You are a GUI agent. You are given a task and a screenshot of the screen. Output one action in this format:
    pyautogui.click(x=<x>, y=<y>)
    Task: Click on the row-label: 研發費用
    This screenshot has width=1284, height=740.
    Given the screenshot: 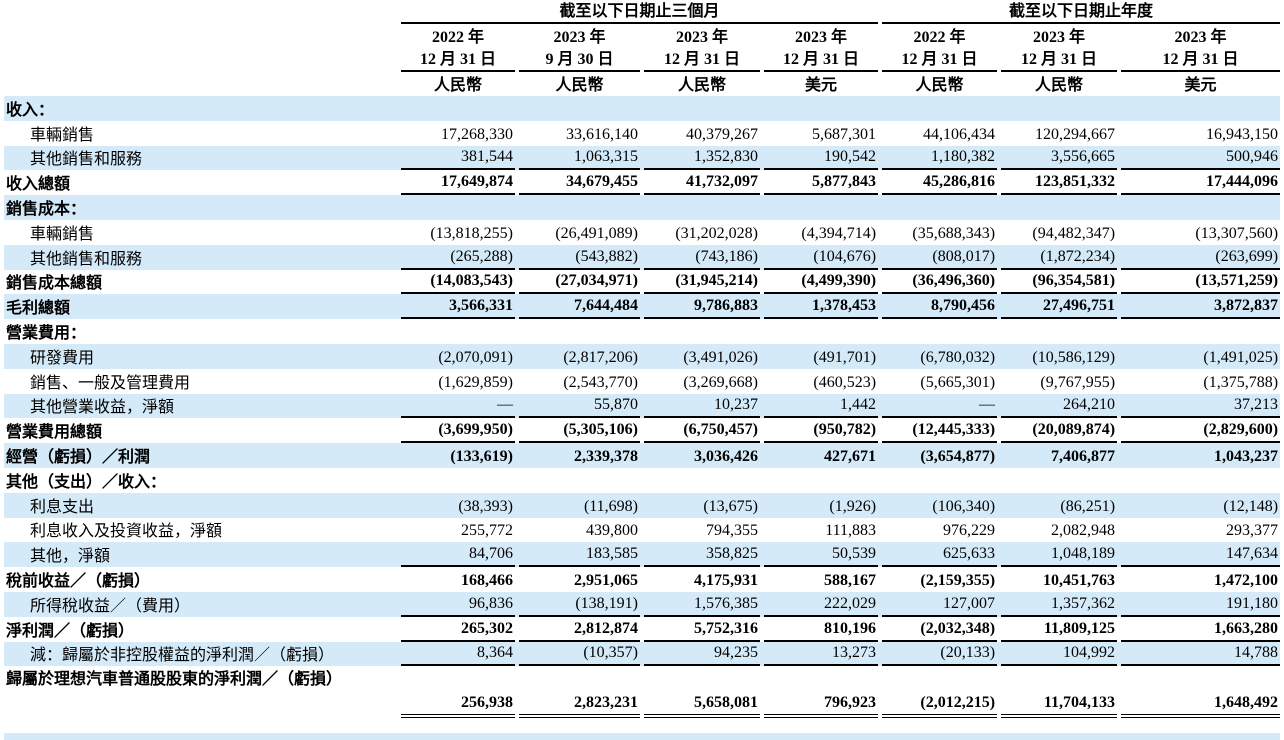 What is the action you would take?
    pyautogui.click(x=200, y=356)
    